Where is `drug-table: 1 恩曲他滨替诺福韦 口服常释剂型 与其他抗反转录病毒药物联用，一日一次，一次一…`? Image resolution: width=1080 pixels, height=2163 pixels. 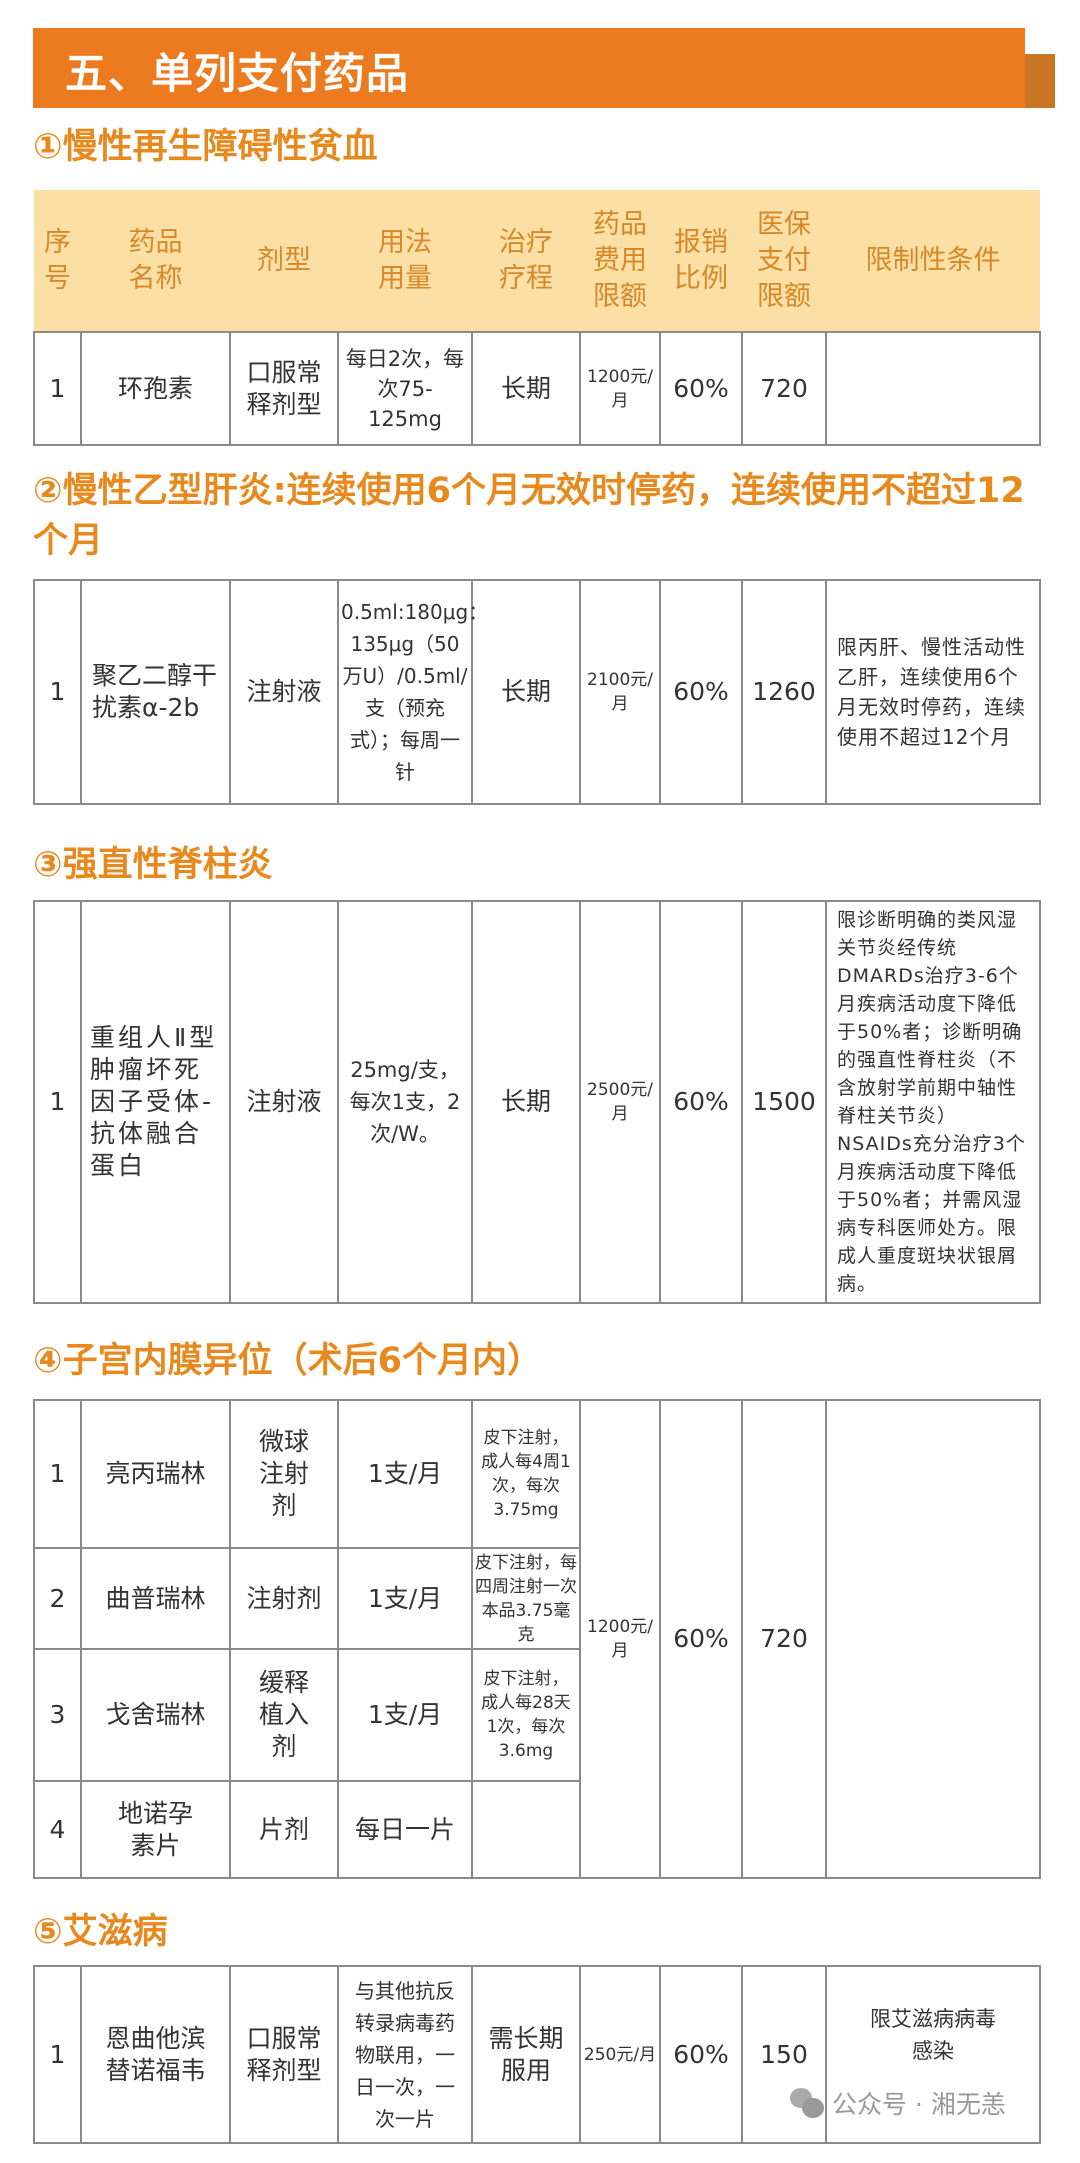 drug-table: 1 恩曲他滨替诺福韦 口服常释剂型 与其他抗反转录病毒药物联用，一日一次，一次一… is located at coordinates (537, 2054).